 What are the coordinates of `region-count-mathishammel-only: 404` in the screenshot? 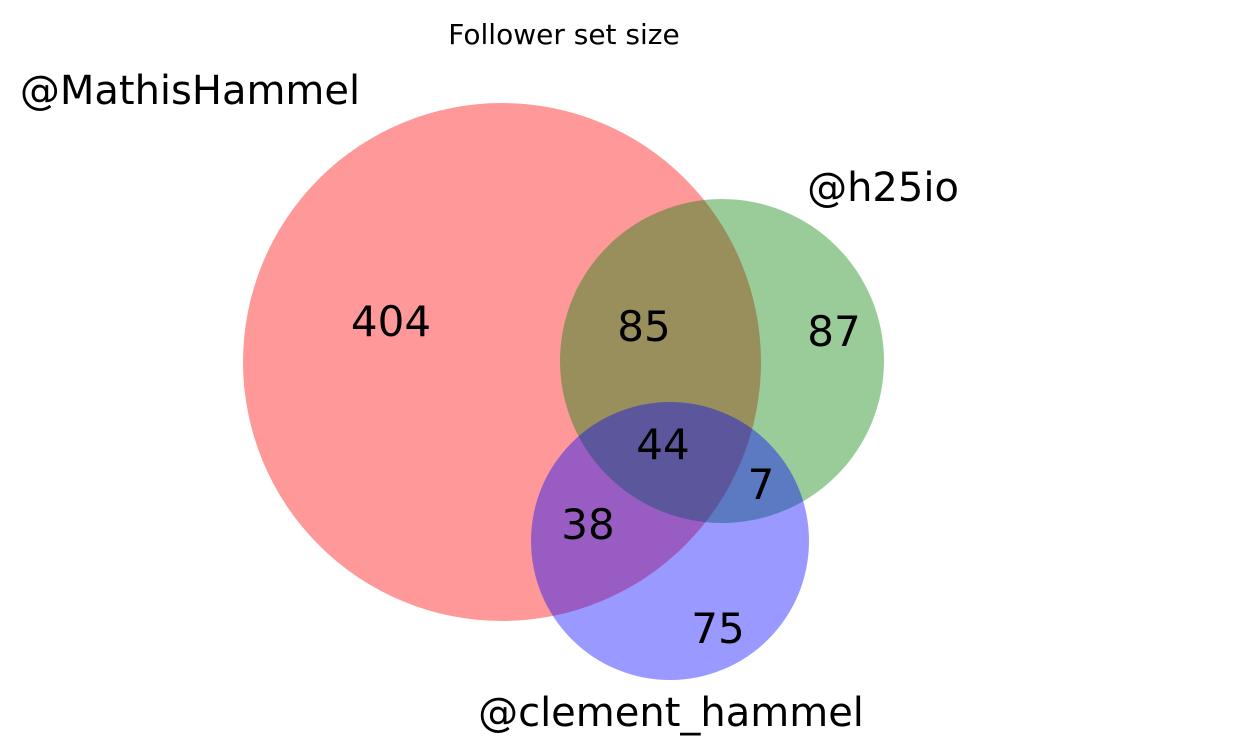 It's located at (391, 321).